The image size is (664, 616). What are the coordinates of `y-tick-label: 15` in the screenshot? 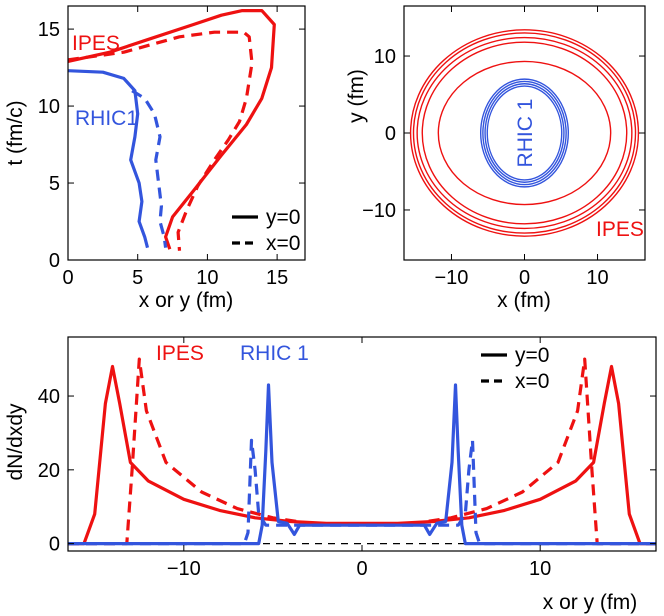 It's located at (49, 30).